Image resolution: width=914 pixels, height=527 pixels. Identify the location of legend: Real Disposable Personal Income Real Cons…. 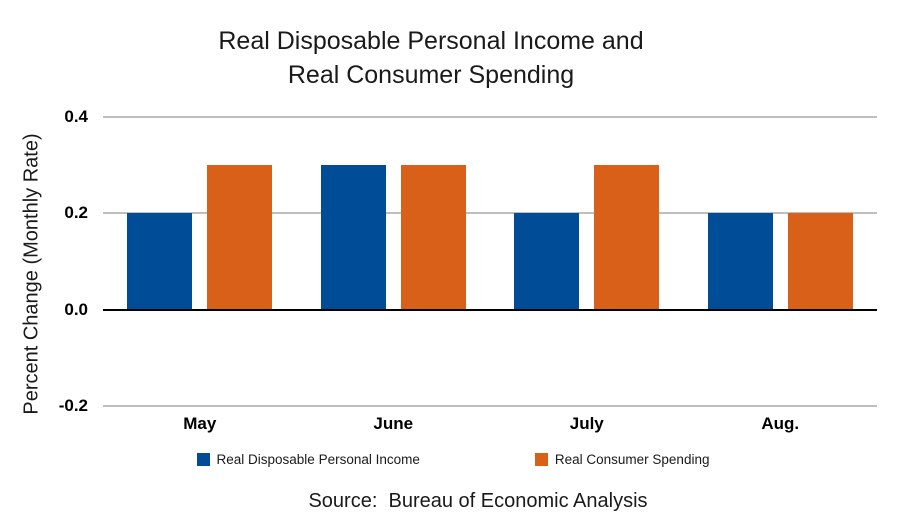
(453, 459).